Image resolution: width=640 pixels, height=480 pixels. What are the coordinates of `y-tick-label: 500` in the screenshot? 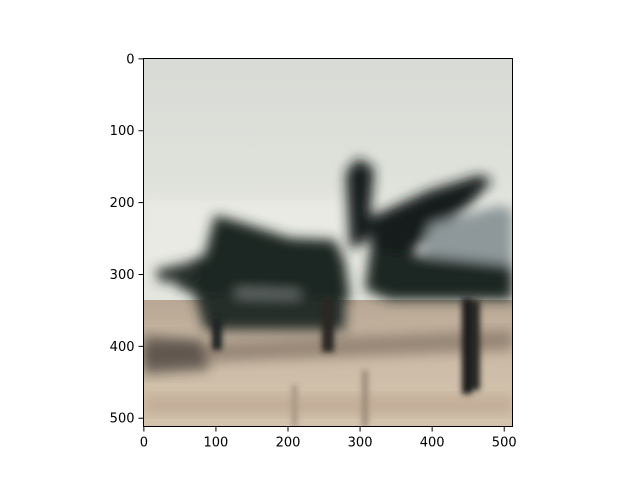 It's located at (122, 419).